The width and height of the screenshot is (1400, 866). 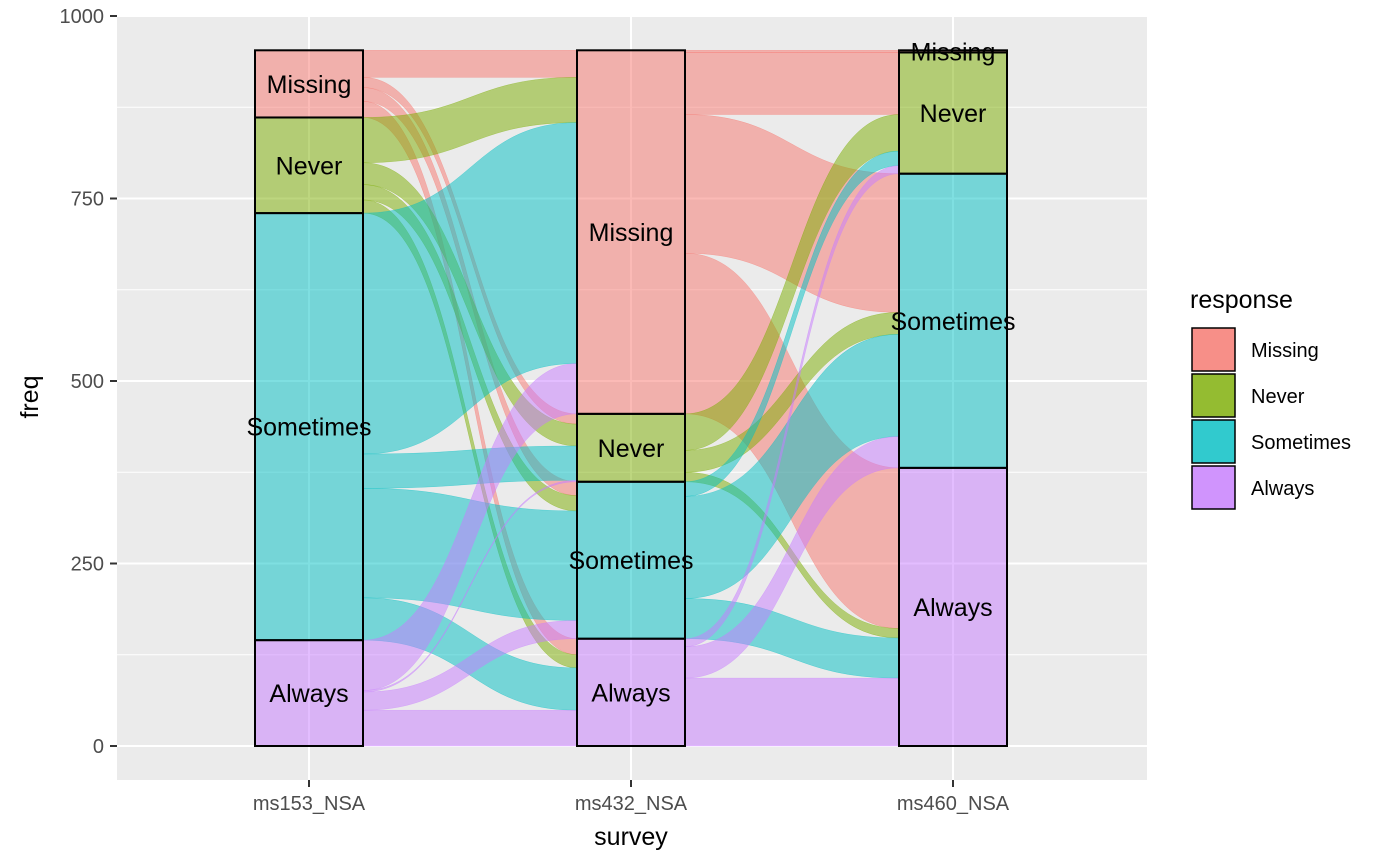 I want to click on legend-key-missing, so click(x=1213, y=349).